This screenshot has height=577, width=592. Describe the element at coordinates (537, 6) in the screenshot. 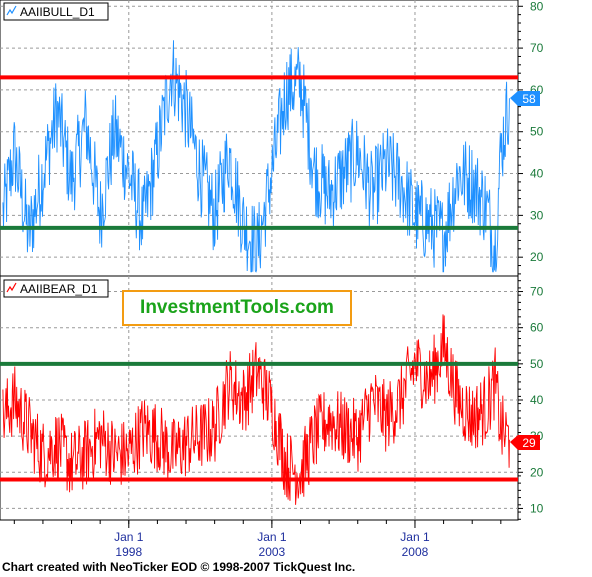

I see `bull-y-tick-label: 80` at that location.